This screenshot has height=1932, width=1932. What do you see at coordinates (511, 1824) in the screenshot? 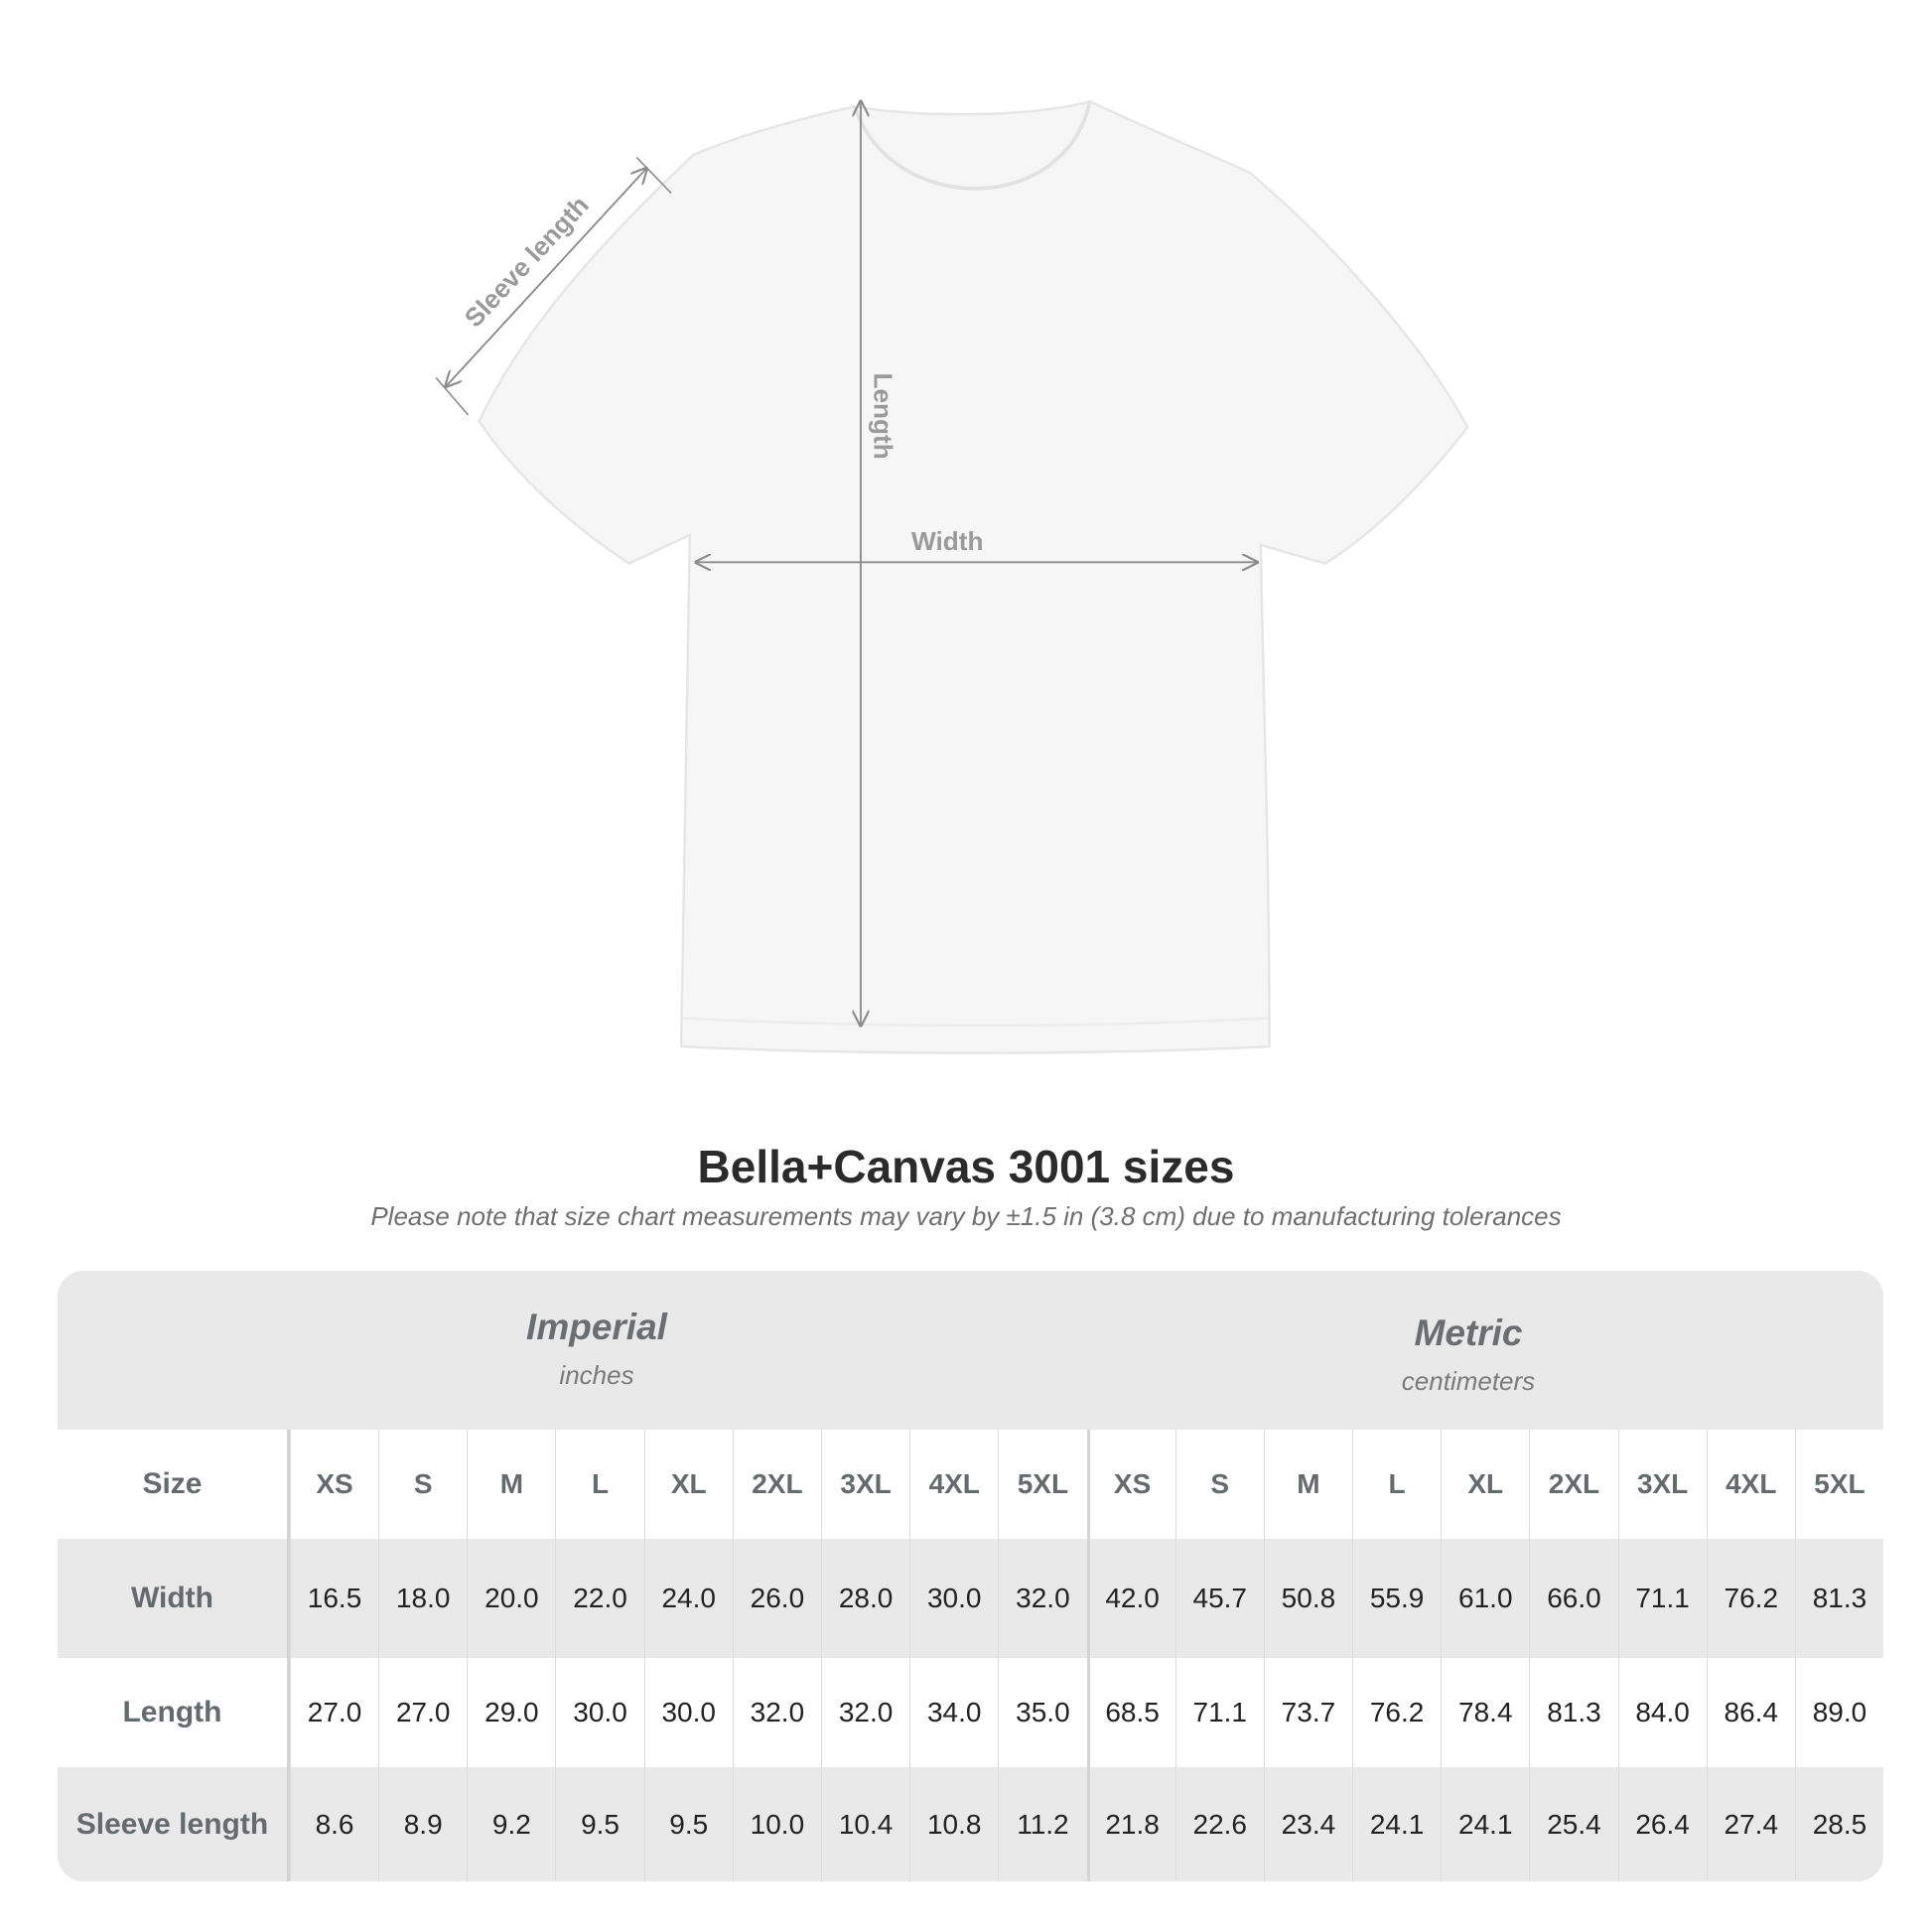
I see `table-cell: 9.2` at bounding box center [511, 1824].